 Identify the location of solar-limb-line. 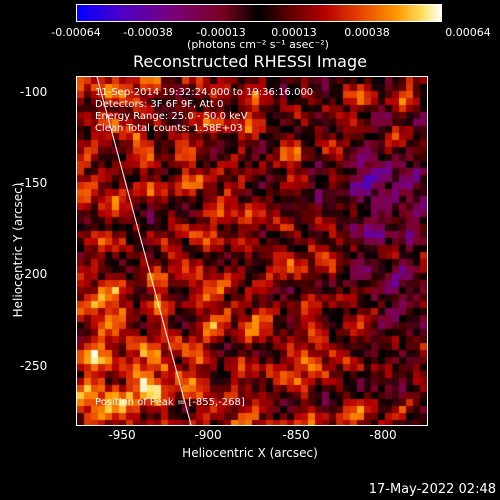
(144, 251).